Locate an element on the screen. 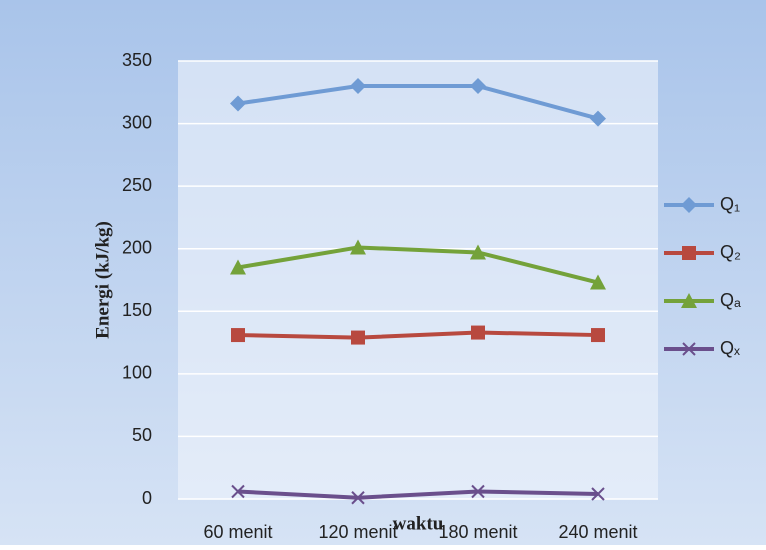 The width and height of the screenshot is (766, 550). y-tick-label: 200 is located at coordinates (137, 247).